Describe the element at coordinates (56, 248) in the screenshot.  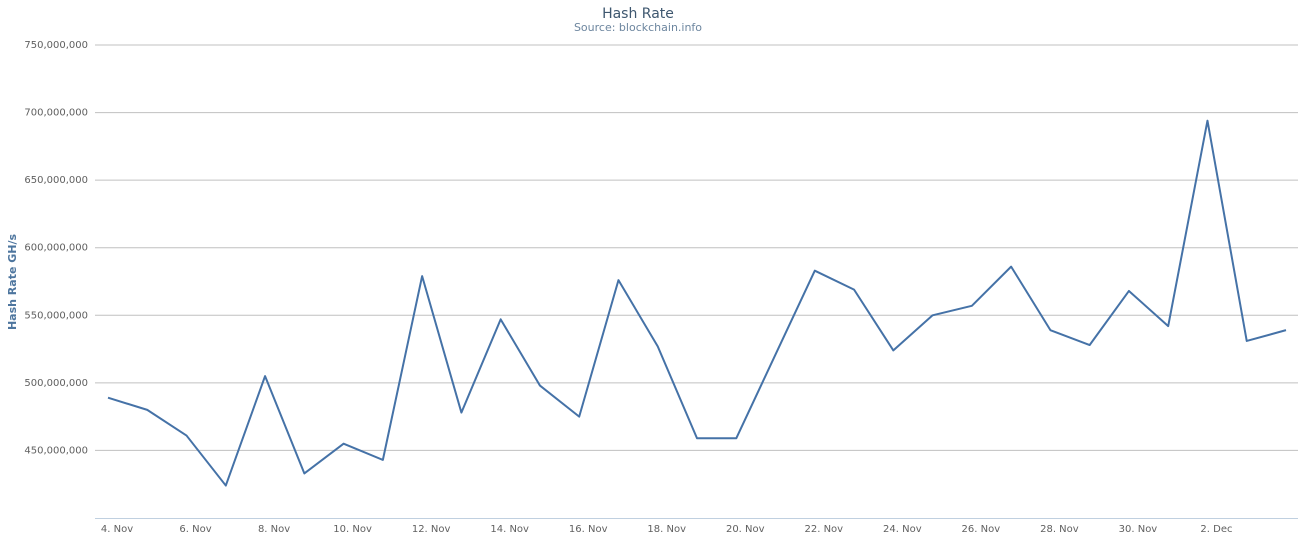
I see `y-tick-label: 600,000,000` at that location.